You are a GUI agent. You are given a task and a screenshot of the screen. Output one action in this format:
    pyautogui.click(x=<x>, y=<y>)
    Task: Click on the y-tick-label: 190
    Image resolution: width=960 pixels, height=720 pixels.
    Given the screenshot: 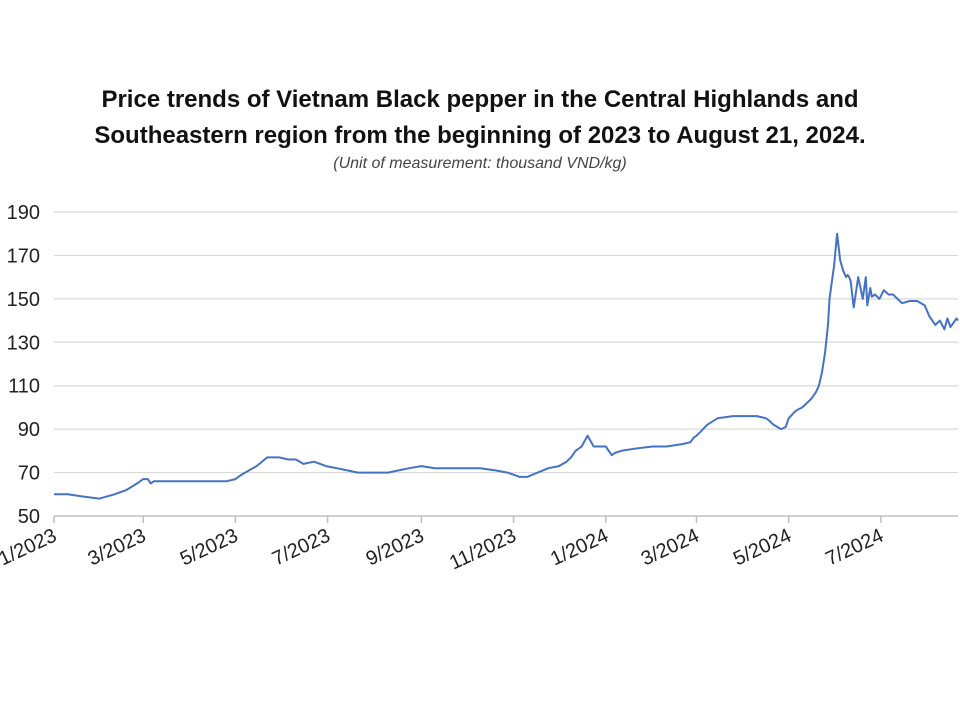 What is the action you would take?
    pyautogui.click(x=23, y=213)
    